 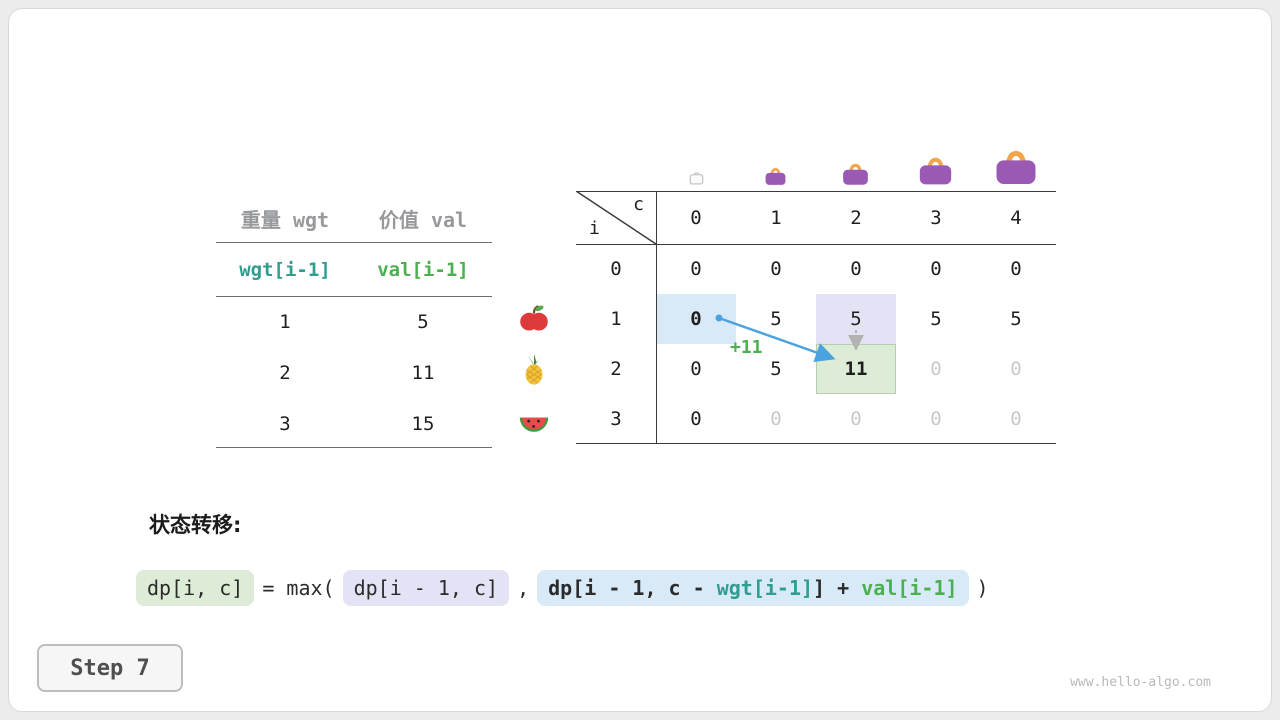 I want to click on dp-col-header-1: 1, so click(x=776, y=217).